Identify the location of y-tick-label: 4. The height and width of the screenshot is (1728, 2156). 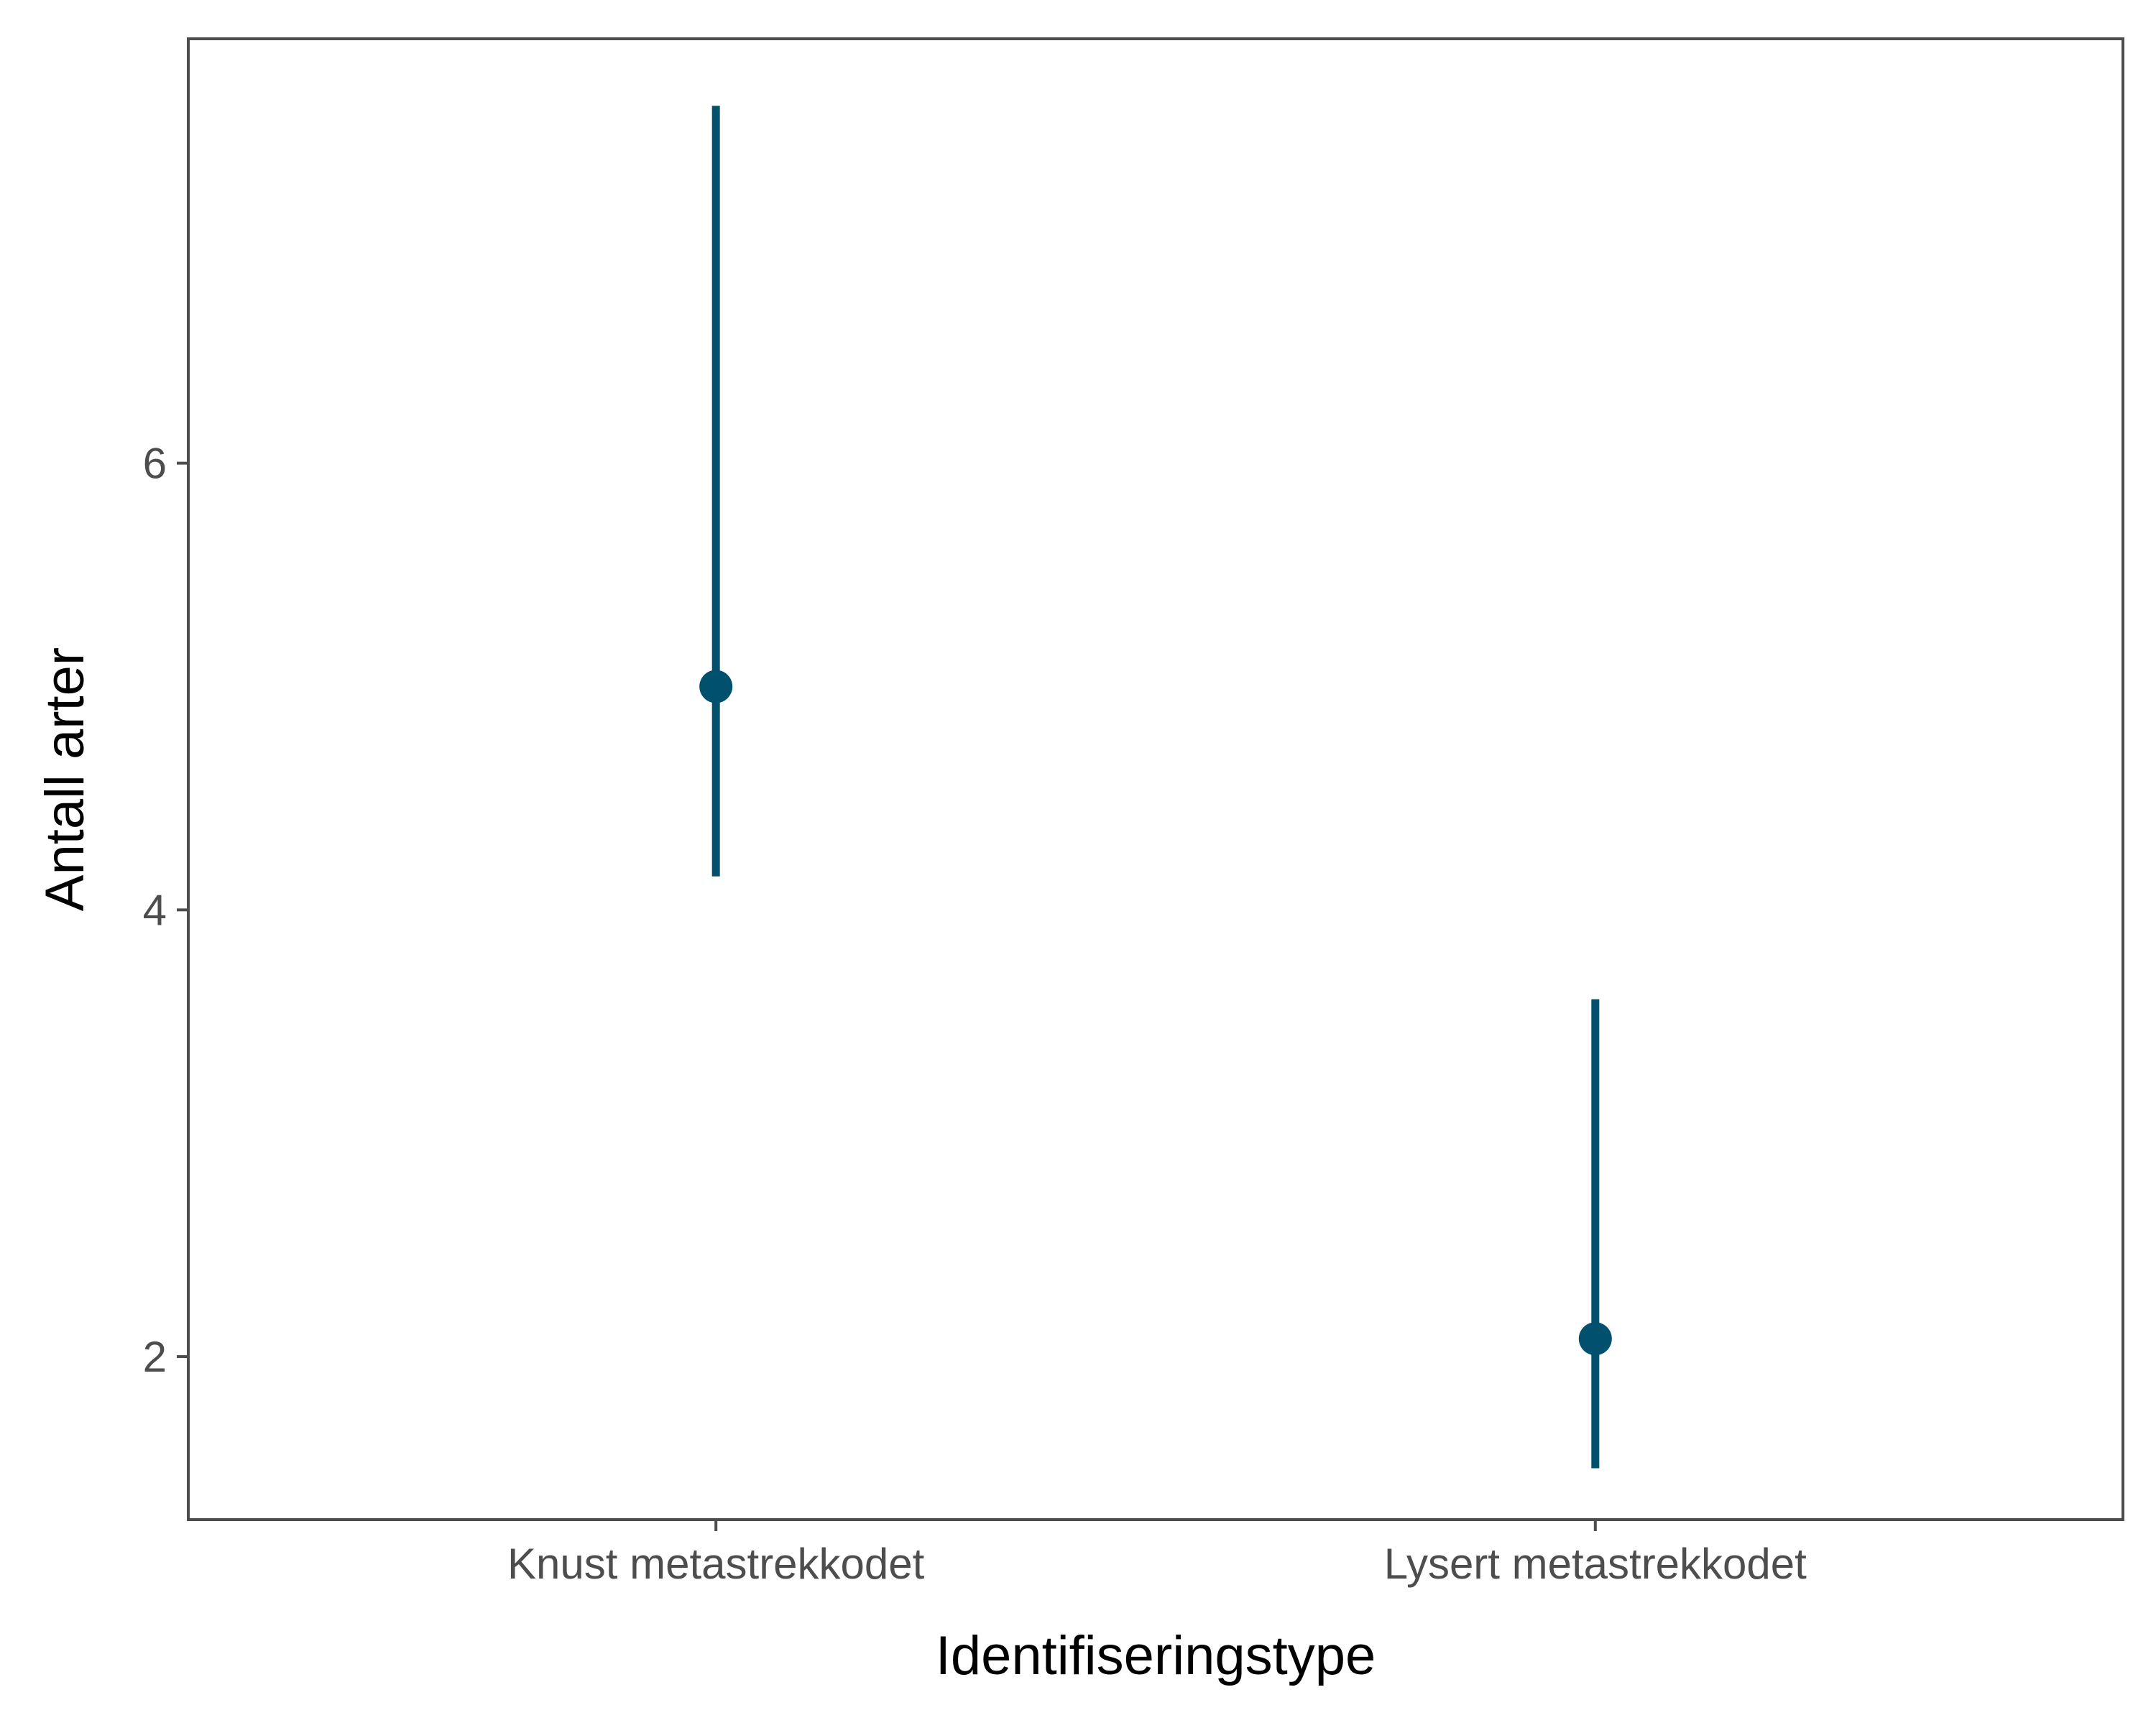
(155, 910).